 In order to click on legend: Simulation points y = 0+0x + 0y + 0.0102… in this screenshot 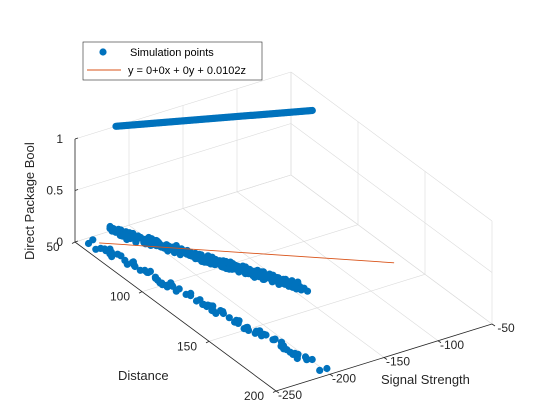, I will do `click(172, 61)`.